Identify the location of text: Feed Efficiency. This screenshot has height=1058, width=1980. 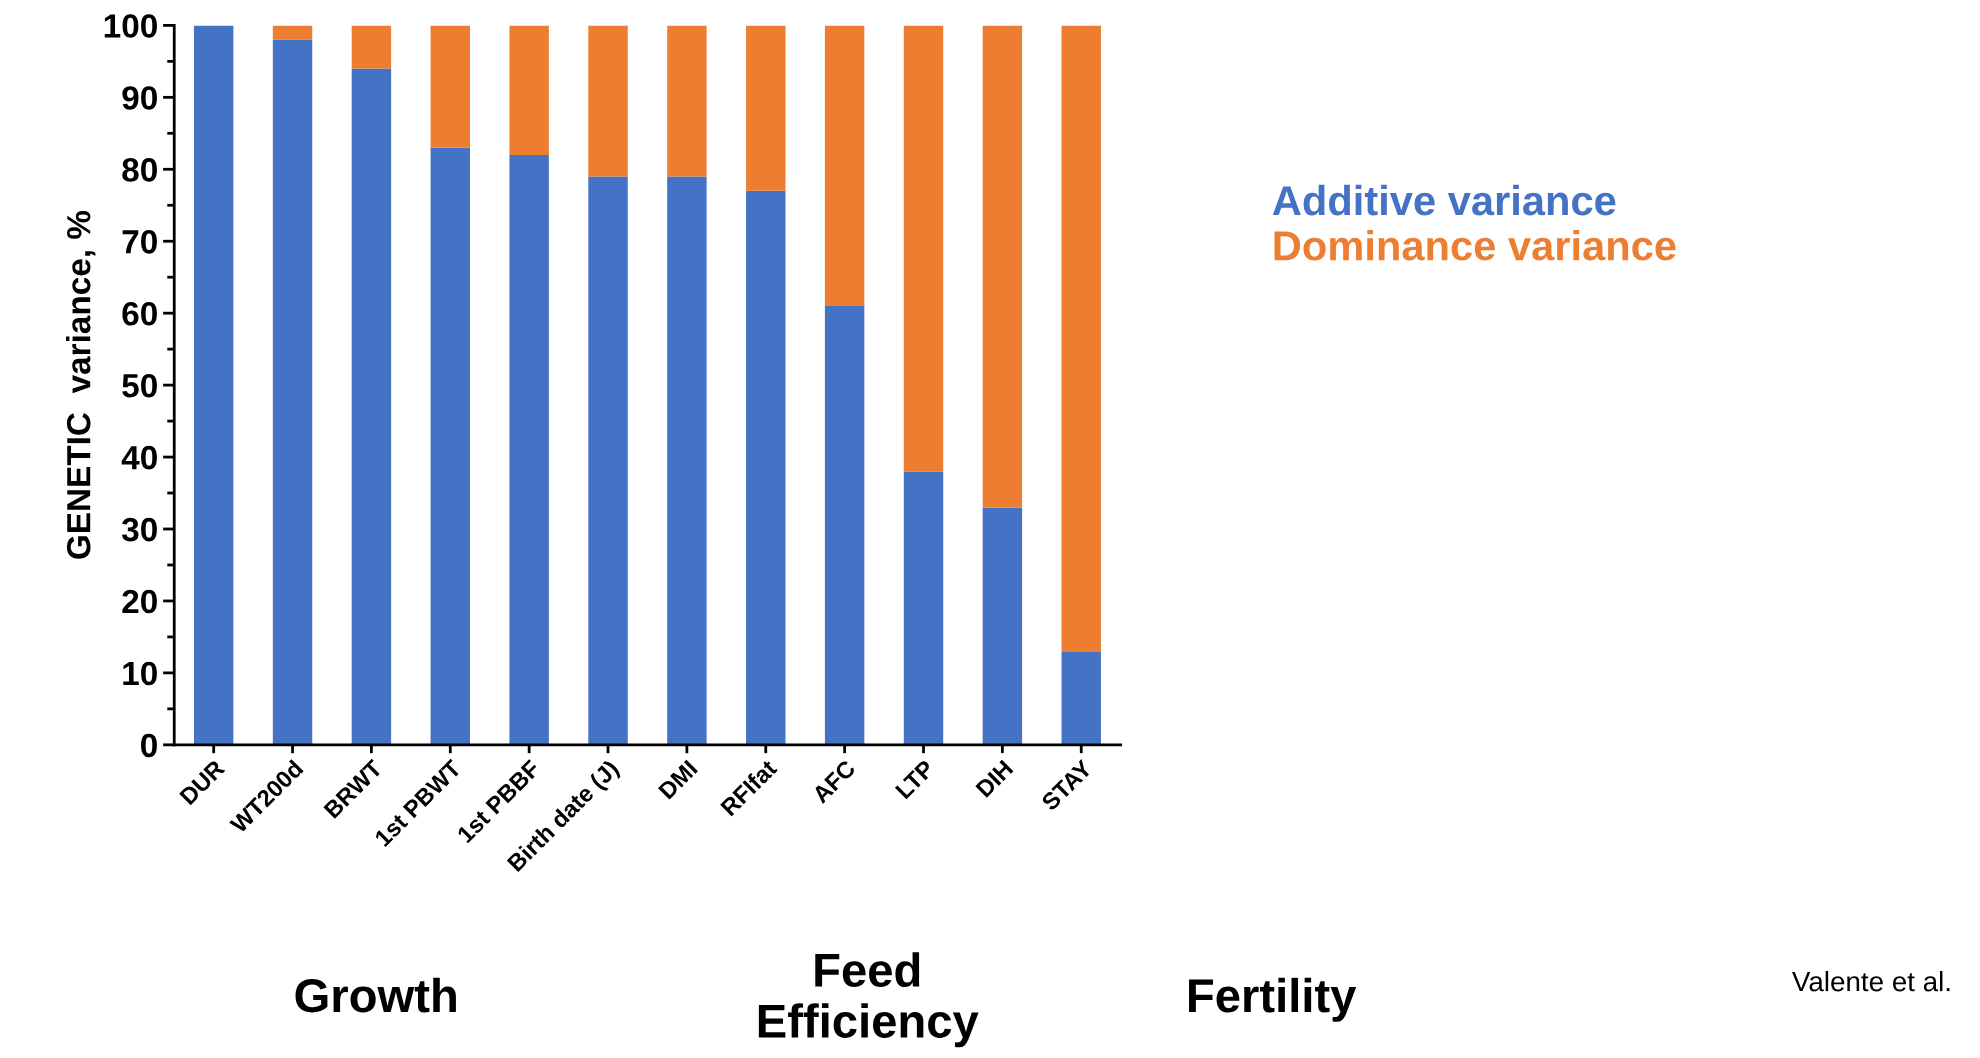
(868, 1000).